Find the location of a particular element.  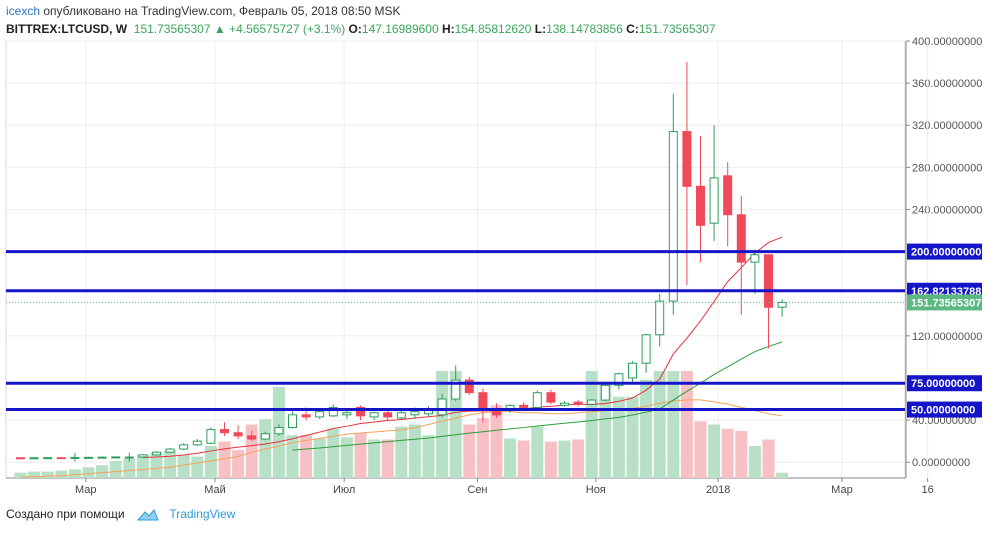

close-value: 151.73565307 is located at coordinates (677, 29).